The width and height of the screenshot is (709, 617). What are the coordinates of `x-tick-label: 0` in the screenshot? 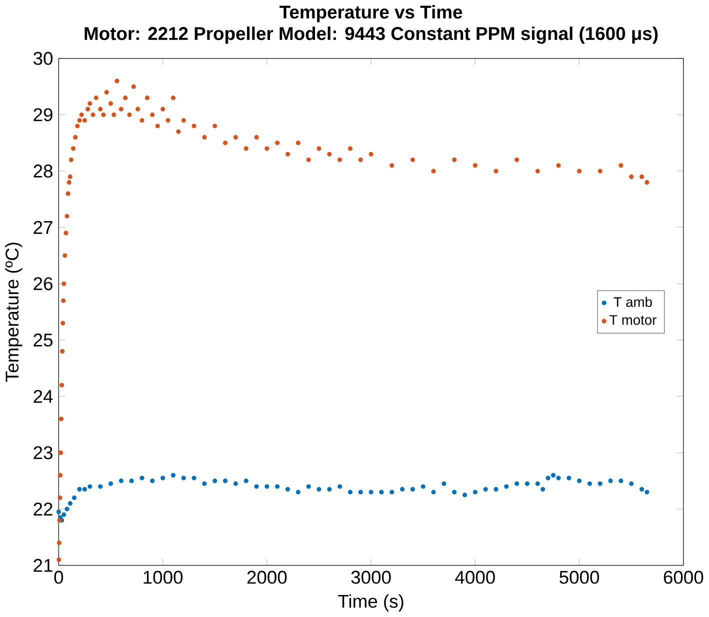 It's located at (59, 577).